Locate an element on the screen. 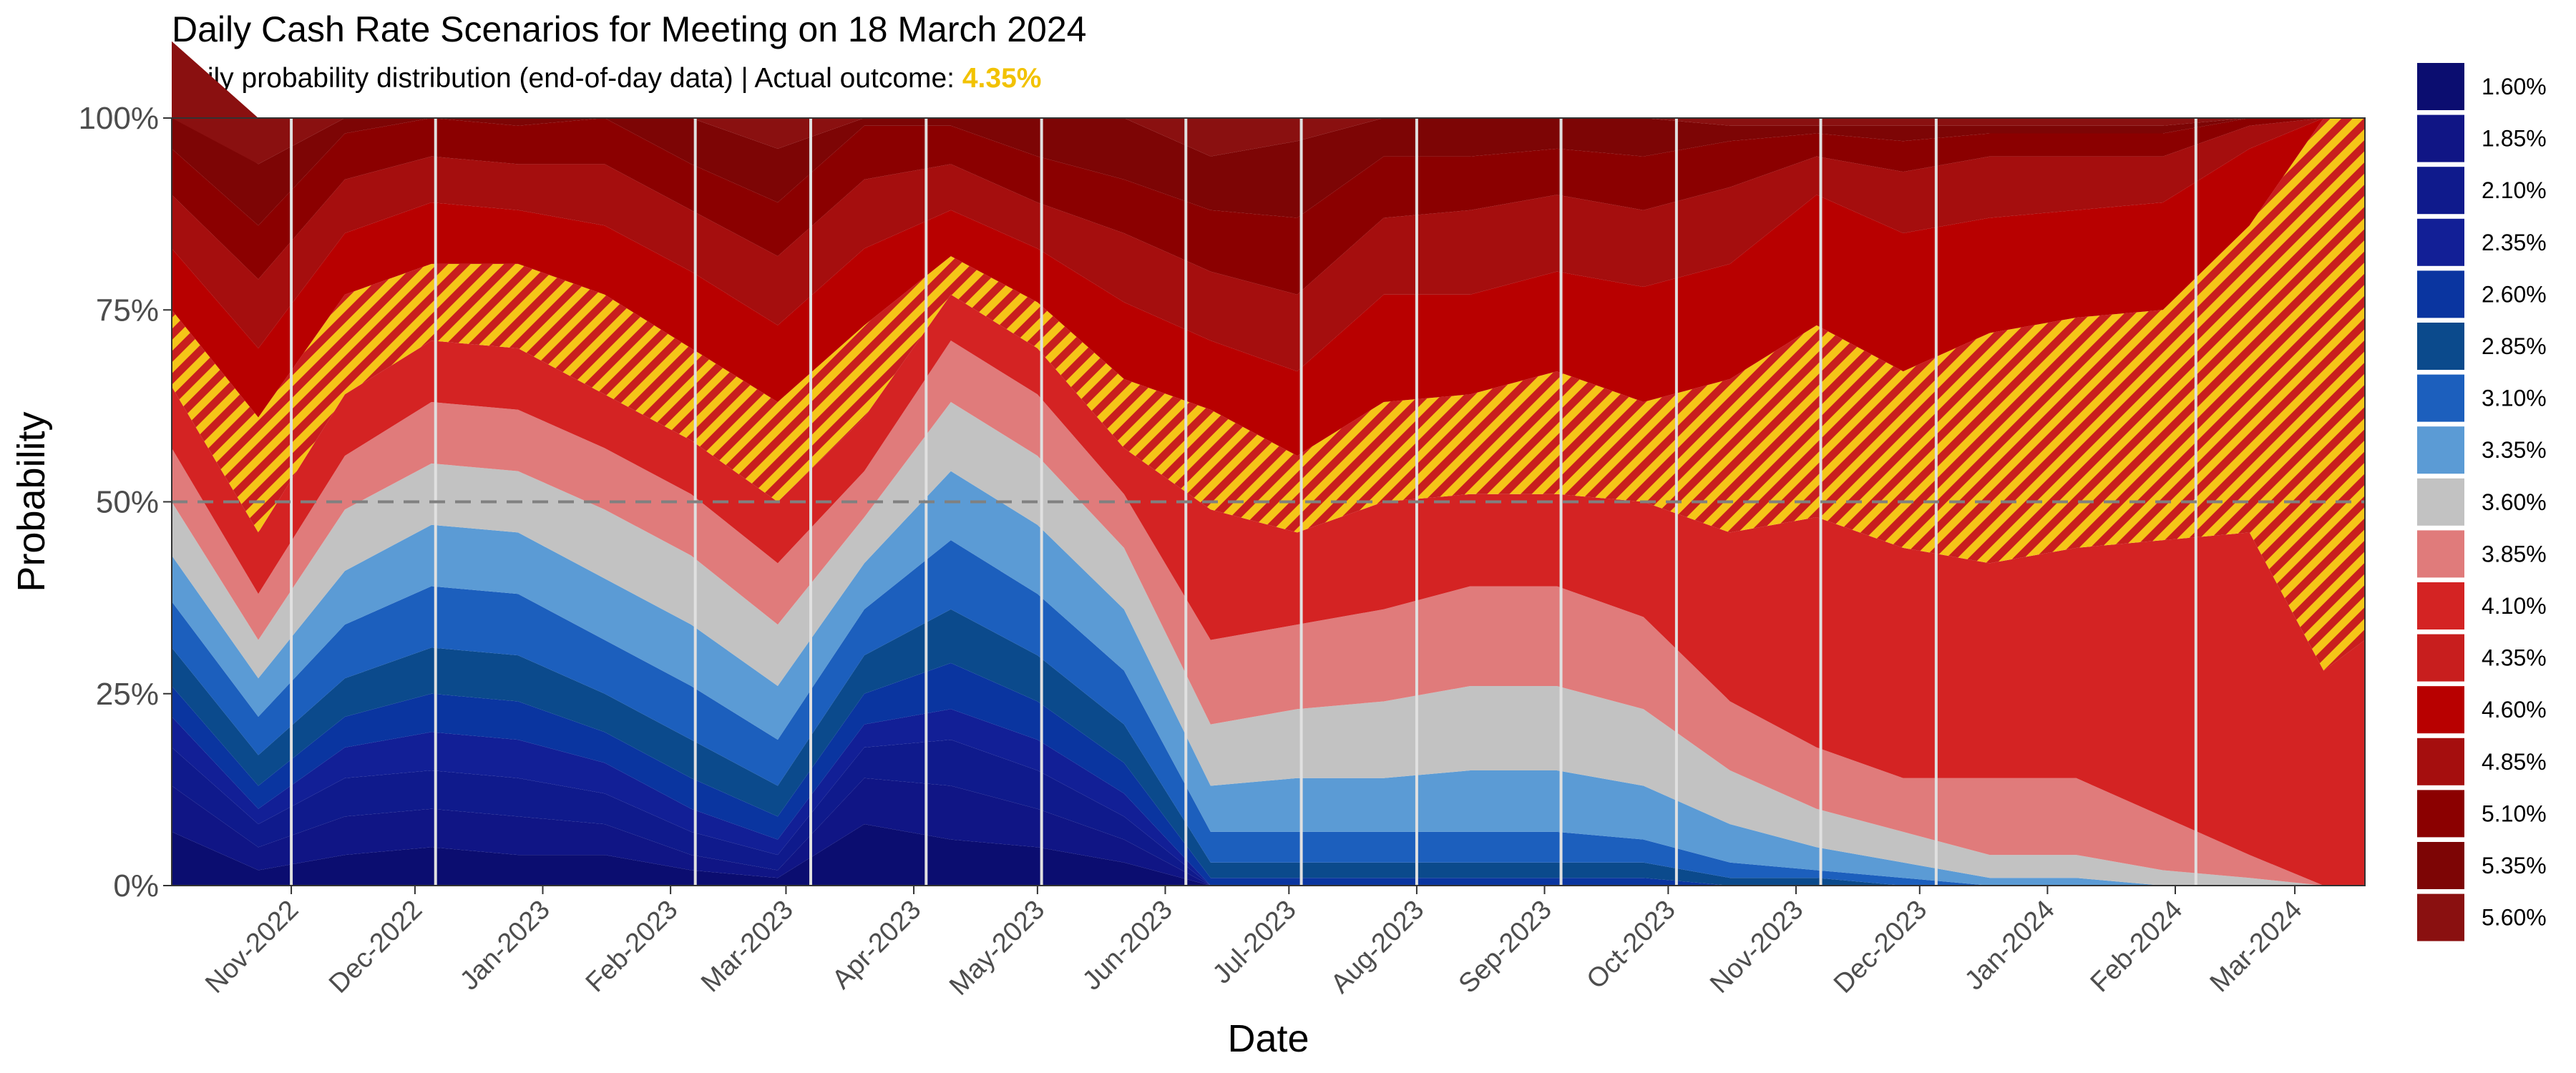 This screenshot has height=1073, width=2576. x-tick-label: Sep-2023 is located at coordinates (1505, 947).